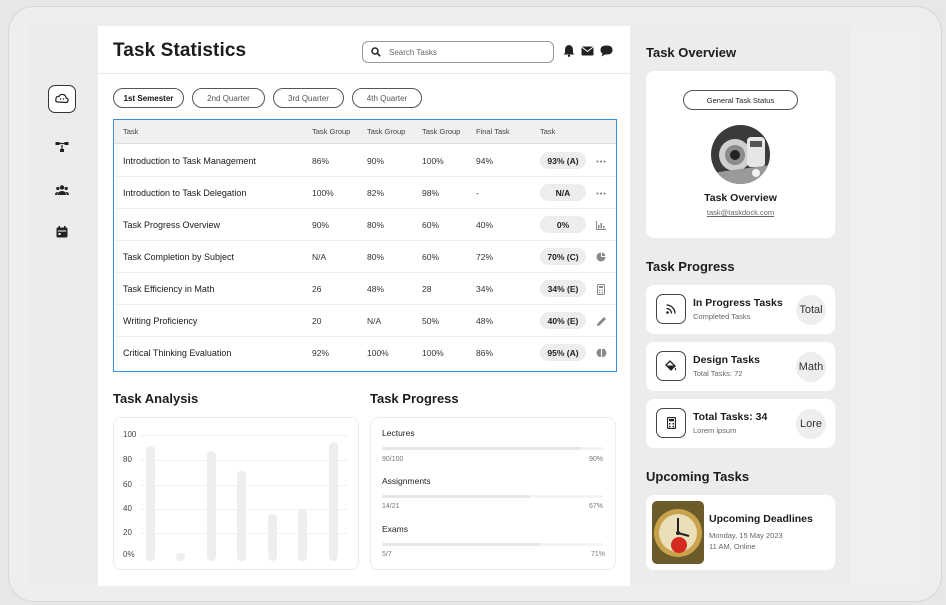 This screenshot has width=946, height=605. What do you see at coordinates (464, 52) in the screenshot?
I see `search-input` at bounding box center [464, 52].